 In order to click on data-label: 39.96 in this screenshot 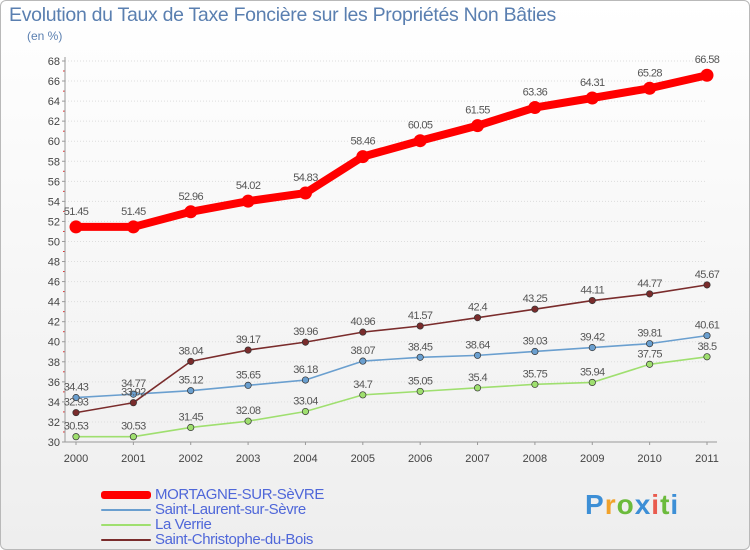, I will do `click(305, 332)`.